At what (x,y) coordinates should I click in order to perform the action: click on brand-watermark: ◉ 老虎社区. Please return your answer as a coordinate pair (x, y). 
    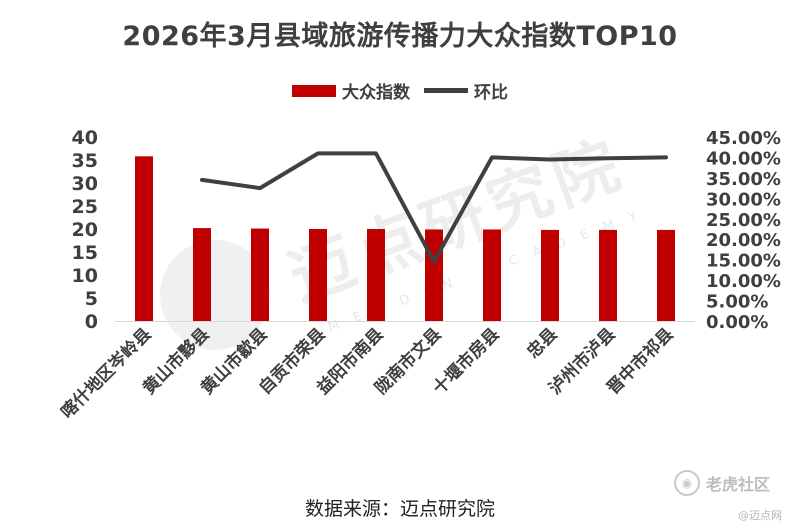
    Looking at the image, I should click on (722, 483).